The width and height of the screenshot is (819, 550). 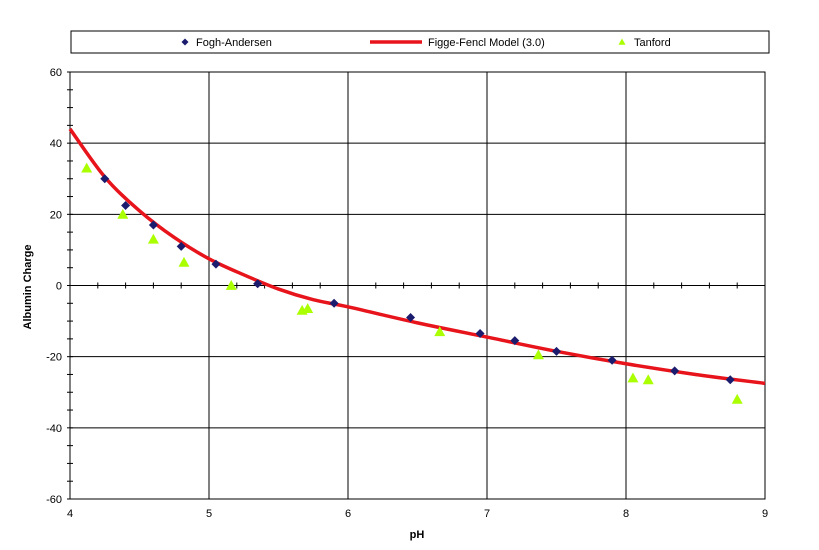 I want to click on x-tick-label: 8, so click(x=626, y=514).